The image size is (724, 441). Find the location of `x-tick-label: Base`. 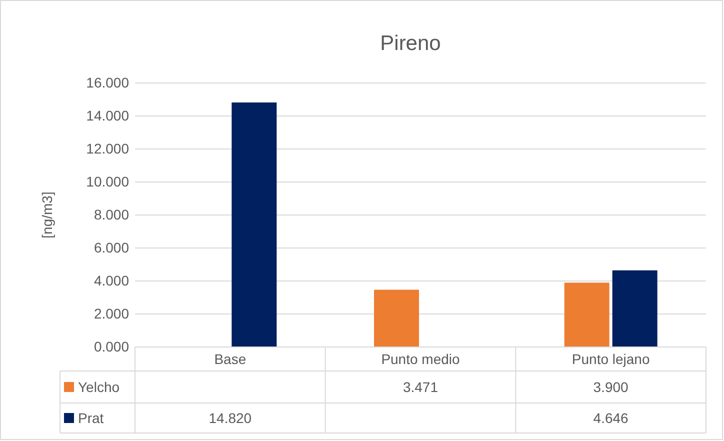

x-tick-label: Base is located at coordinates (230, 359).